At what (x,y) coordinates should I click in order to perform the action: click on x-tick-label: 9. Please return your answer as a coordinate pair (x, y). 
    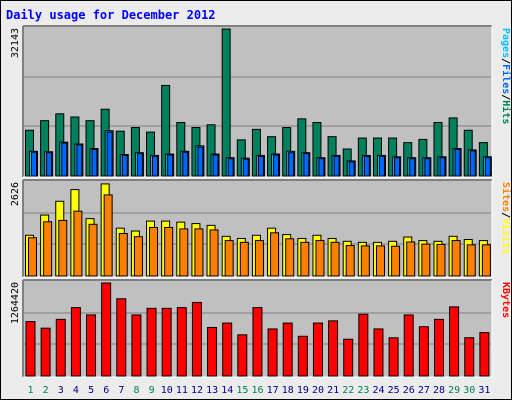
    Looking at the image, I should click on (152, 390).